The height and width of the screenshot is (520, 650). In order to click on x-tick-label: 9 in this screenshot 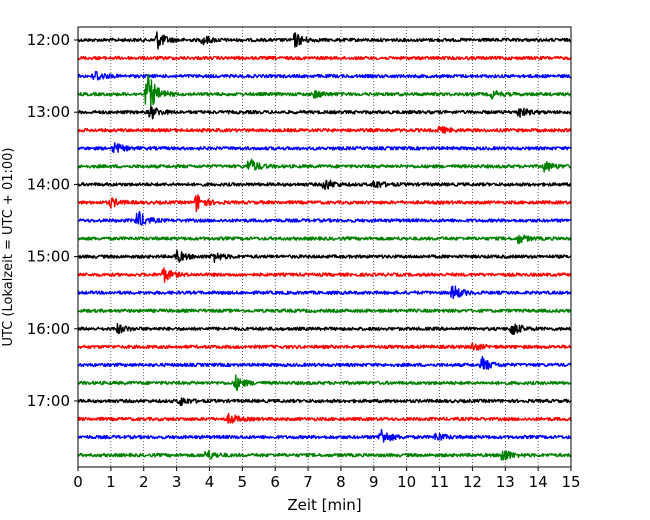, I will do `click(374, 482)`.